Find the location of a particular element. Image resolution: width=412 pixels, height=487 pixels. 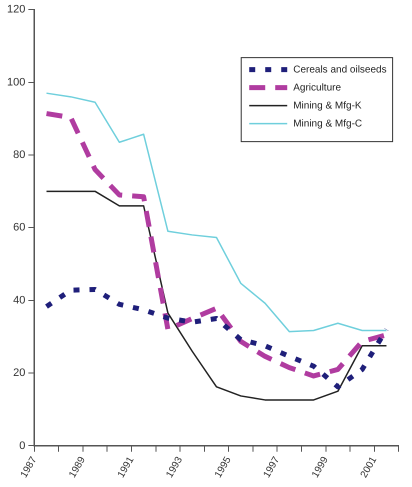

y-tick-label: 120 is located at coordinates (16, 10).